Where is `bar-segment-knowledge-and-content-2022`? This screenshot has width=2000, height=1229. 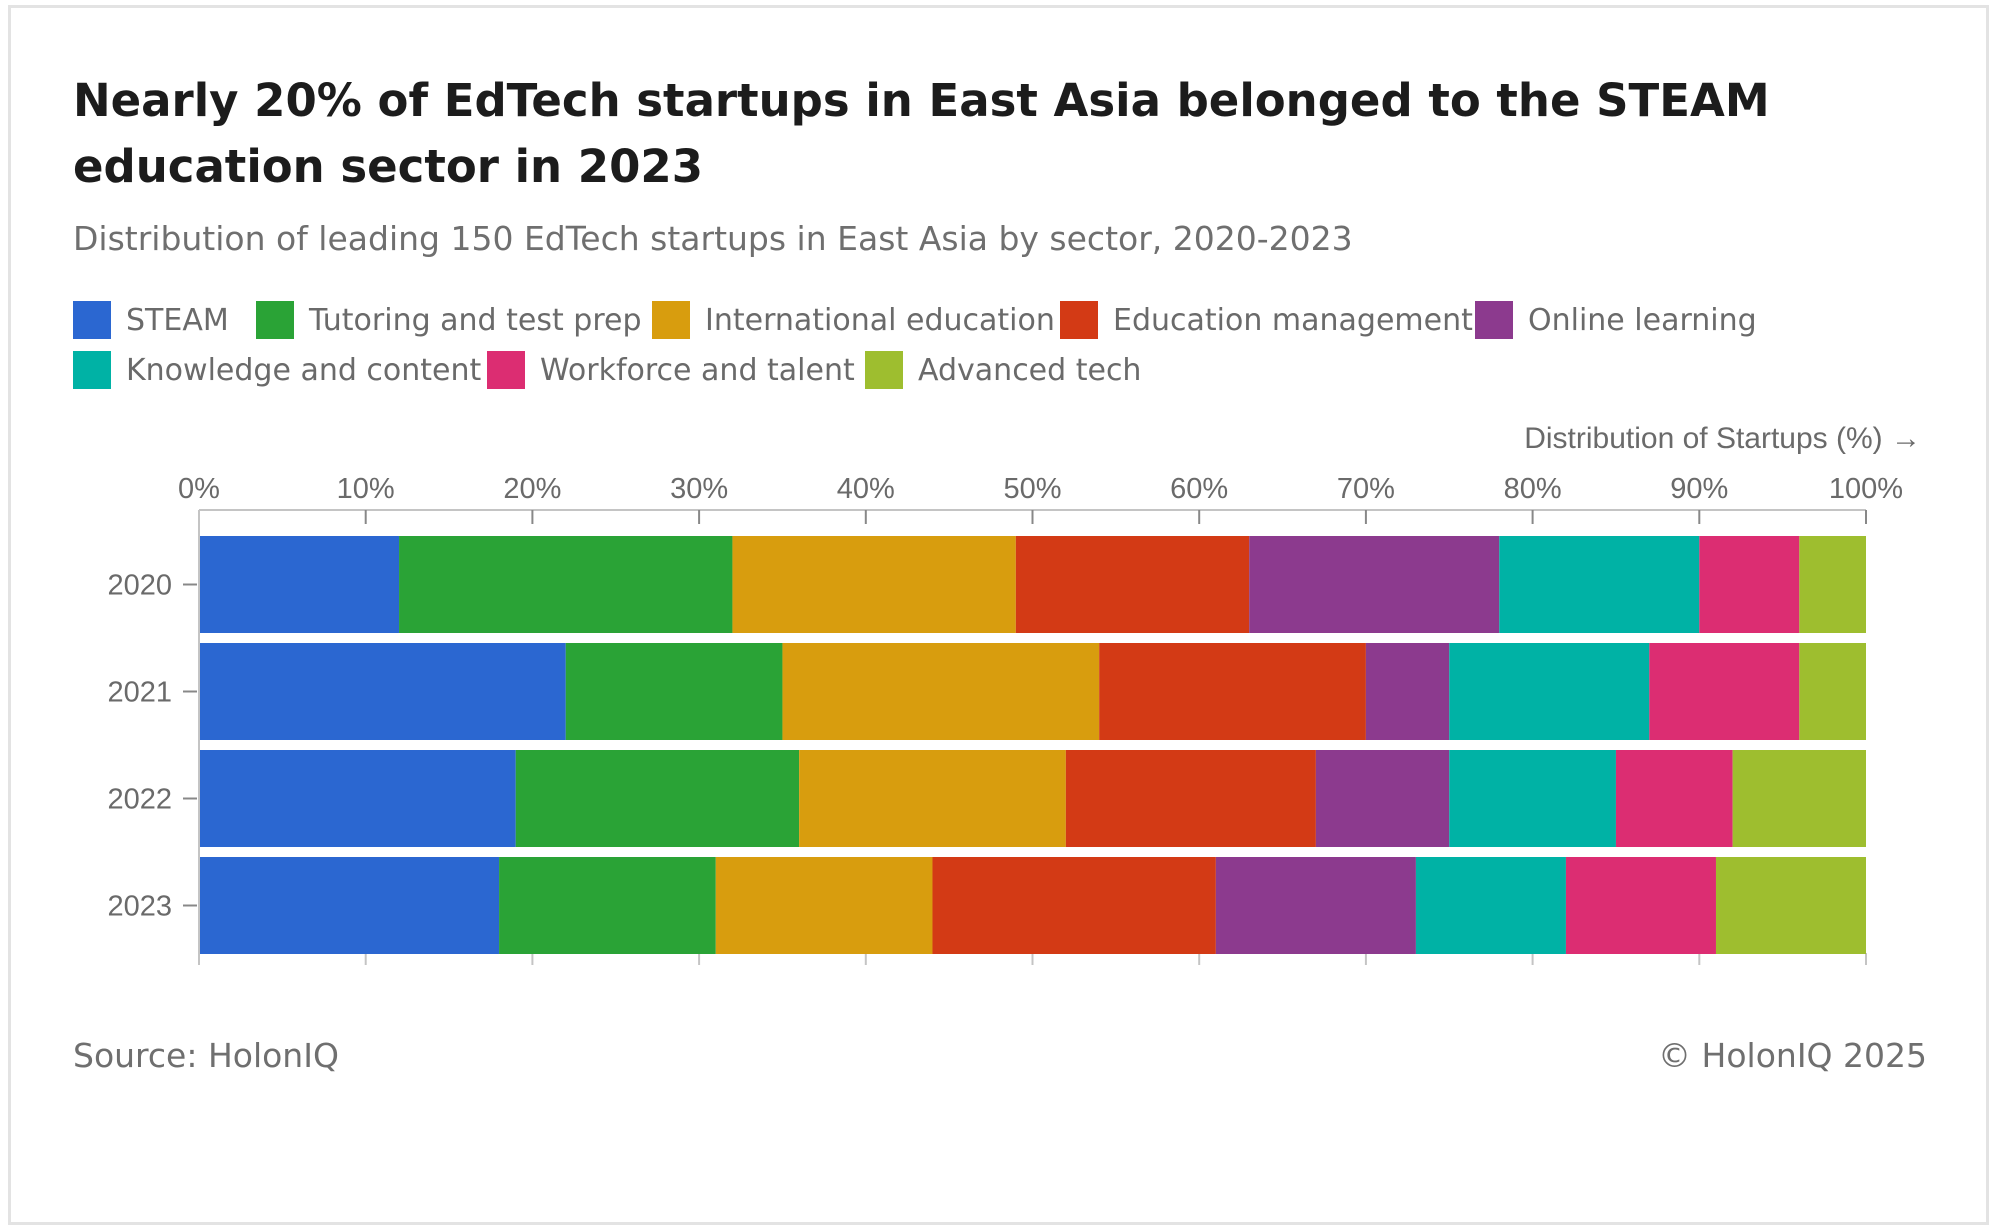
bar-segment-knowledge-and-content-2022 is located at coordinates (1532, 798).